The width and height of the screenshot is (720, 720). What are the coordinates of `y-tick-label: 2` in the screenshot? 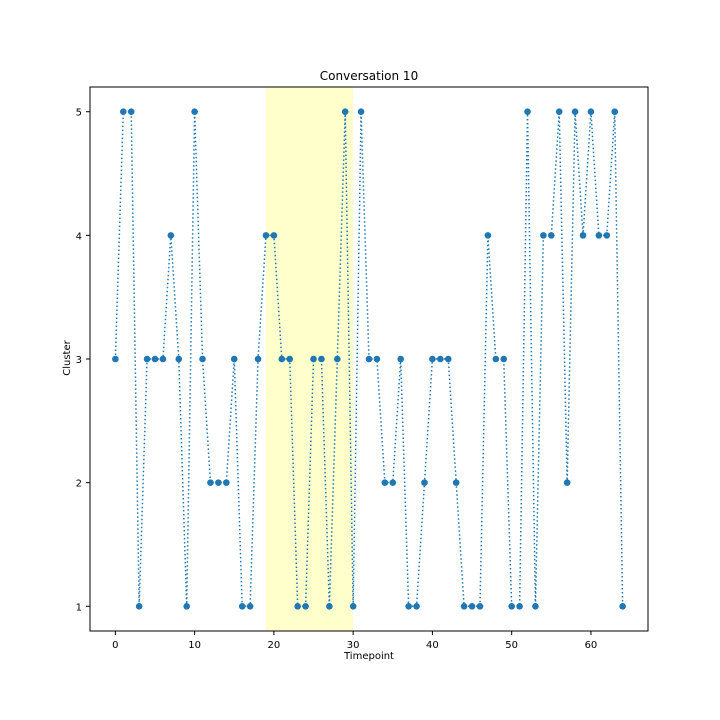 It's located at (79, 484).